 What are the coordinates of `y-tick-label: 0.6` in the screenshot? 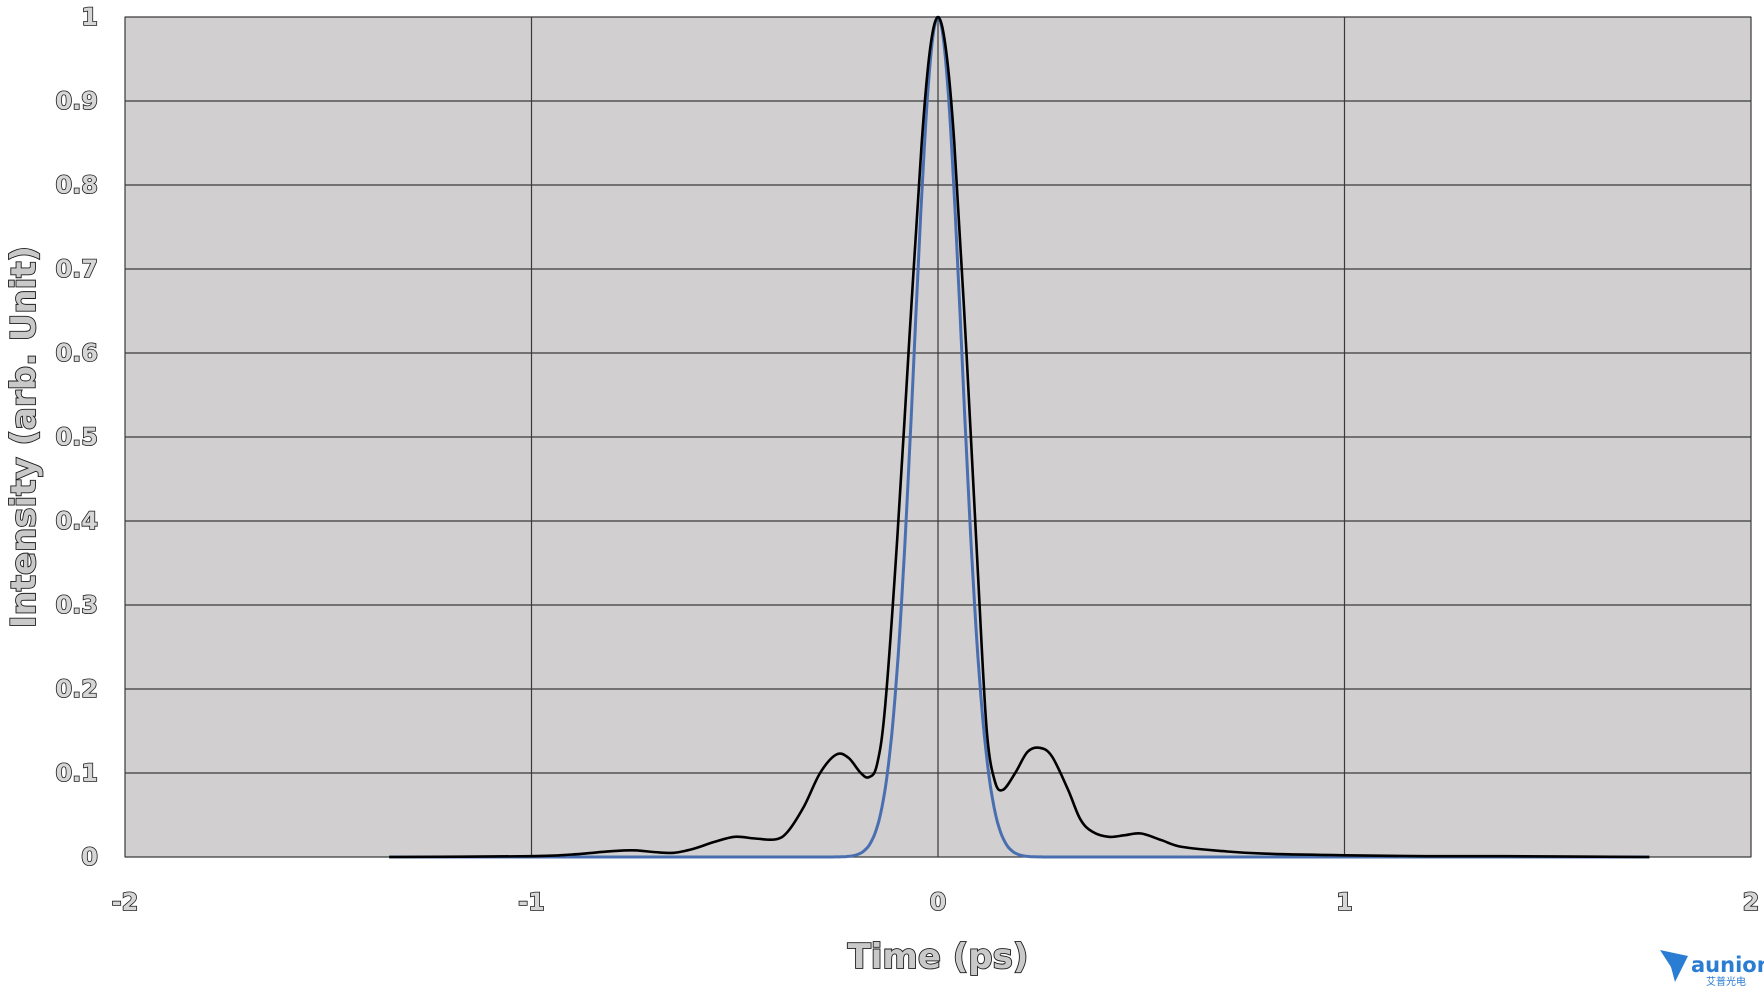 It's located at (76, 353).